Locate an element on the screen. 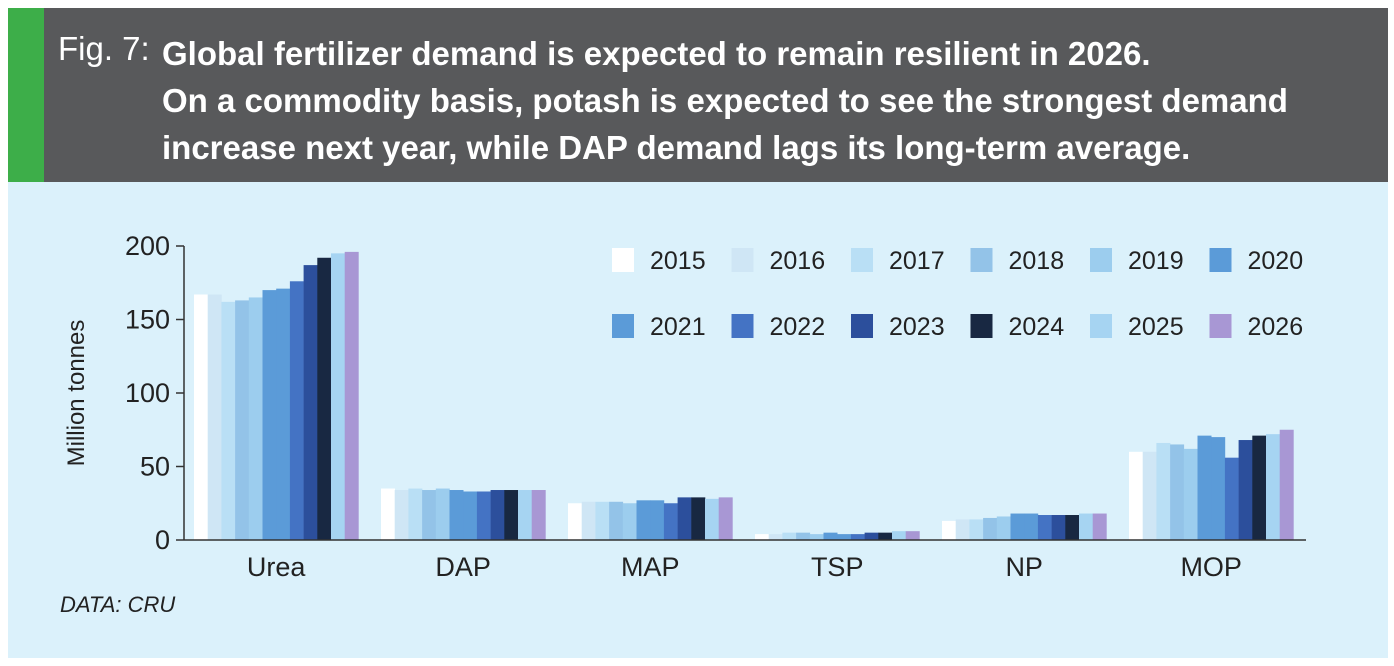 This screenshot has width=1394, height=666. legend-label: 2026 is located at coordinates (1276, 327).